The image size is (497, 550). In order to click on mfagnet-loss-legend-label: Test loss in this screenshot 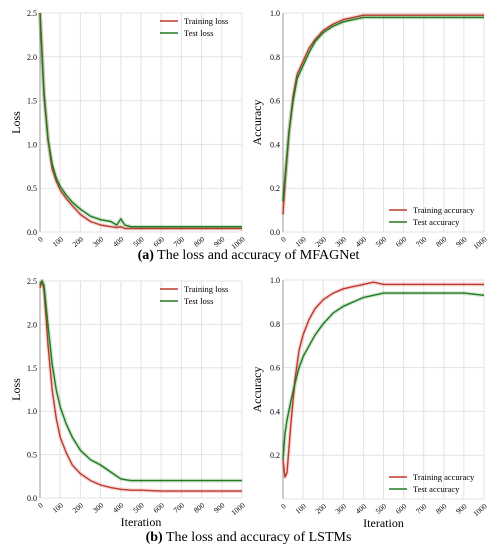, I will do `click(198, 33)`.